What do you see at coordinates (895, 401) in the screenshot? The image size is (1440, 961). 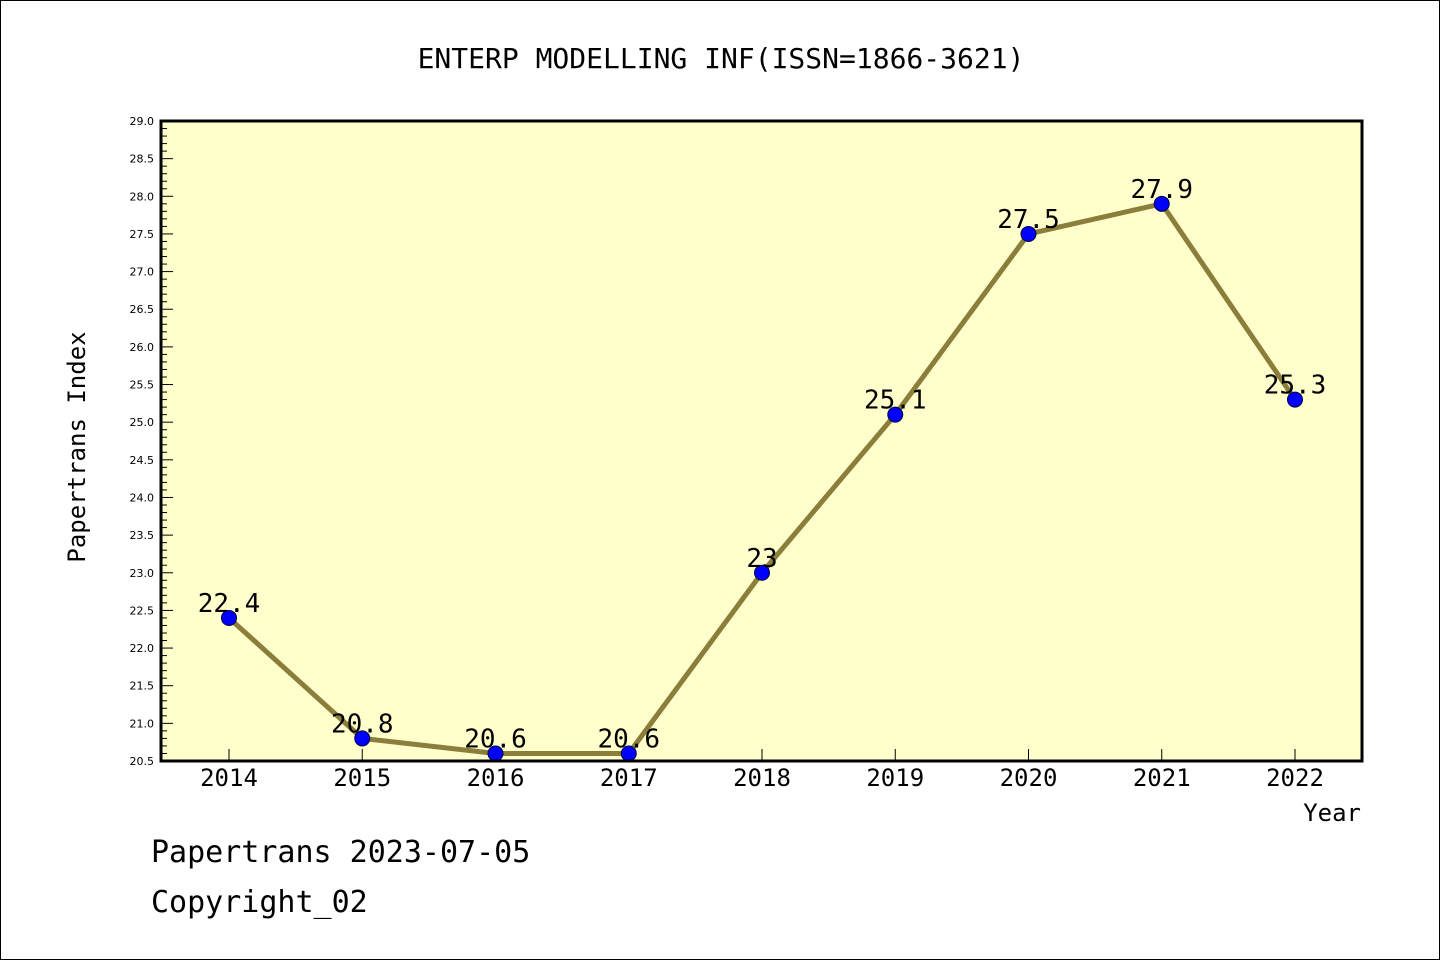 I see `data-label: 25.1` at bounding box center [895, 401].